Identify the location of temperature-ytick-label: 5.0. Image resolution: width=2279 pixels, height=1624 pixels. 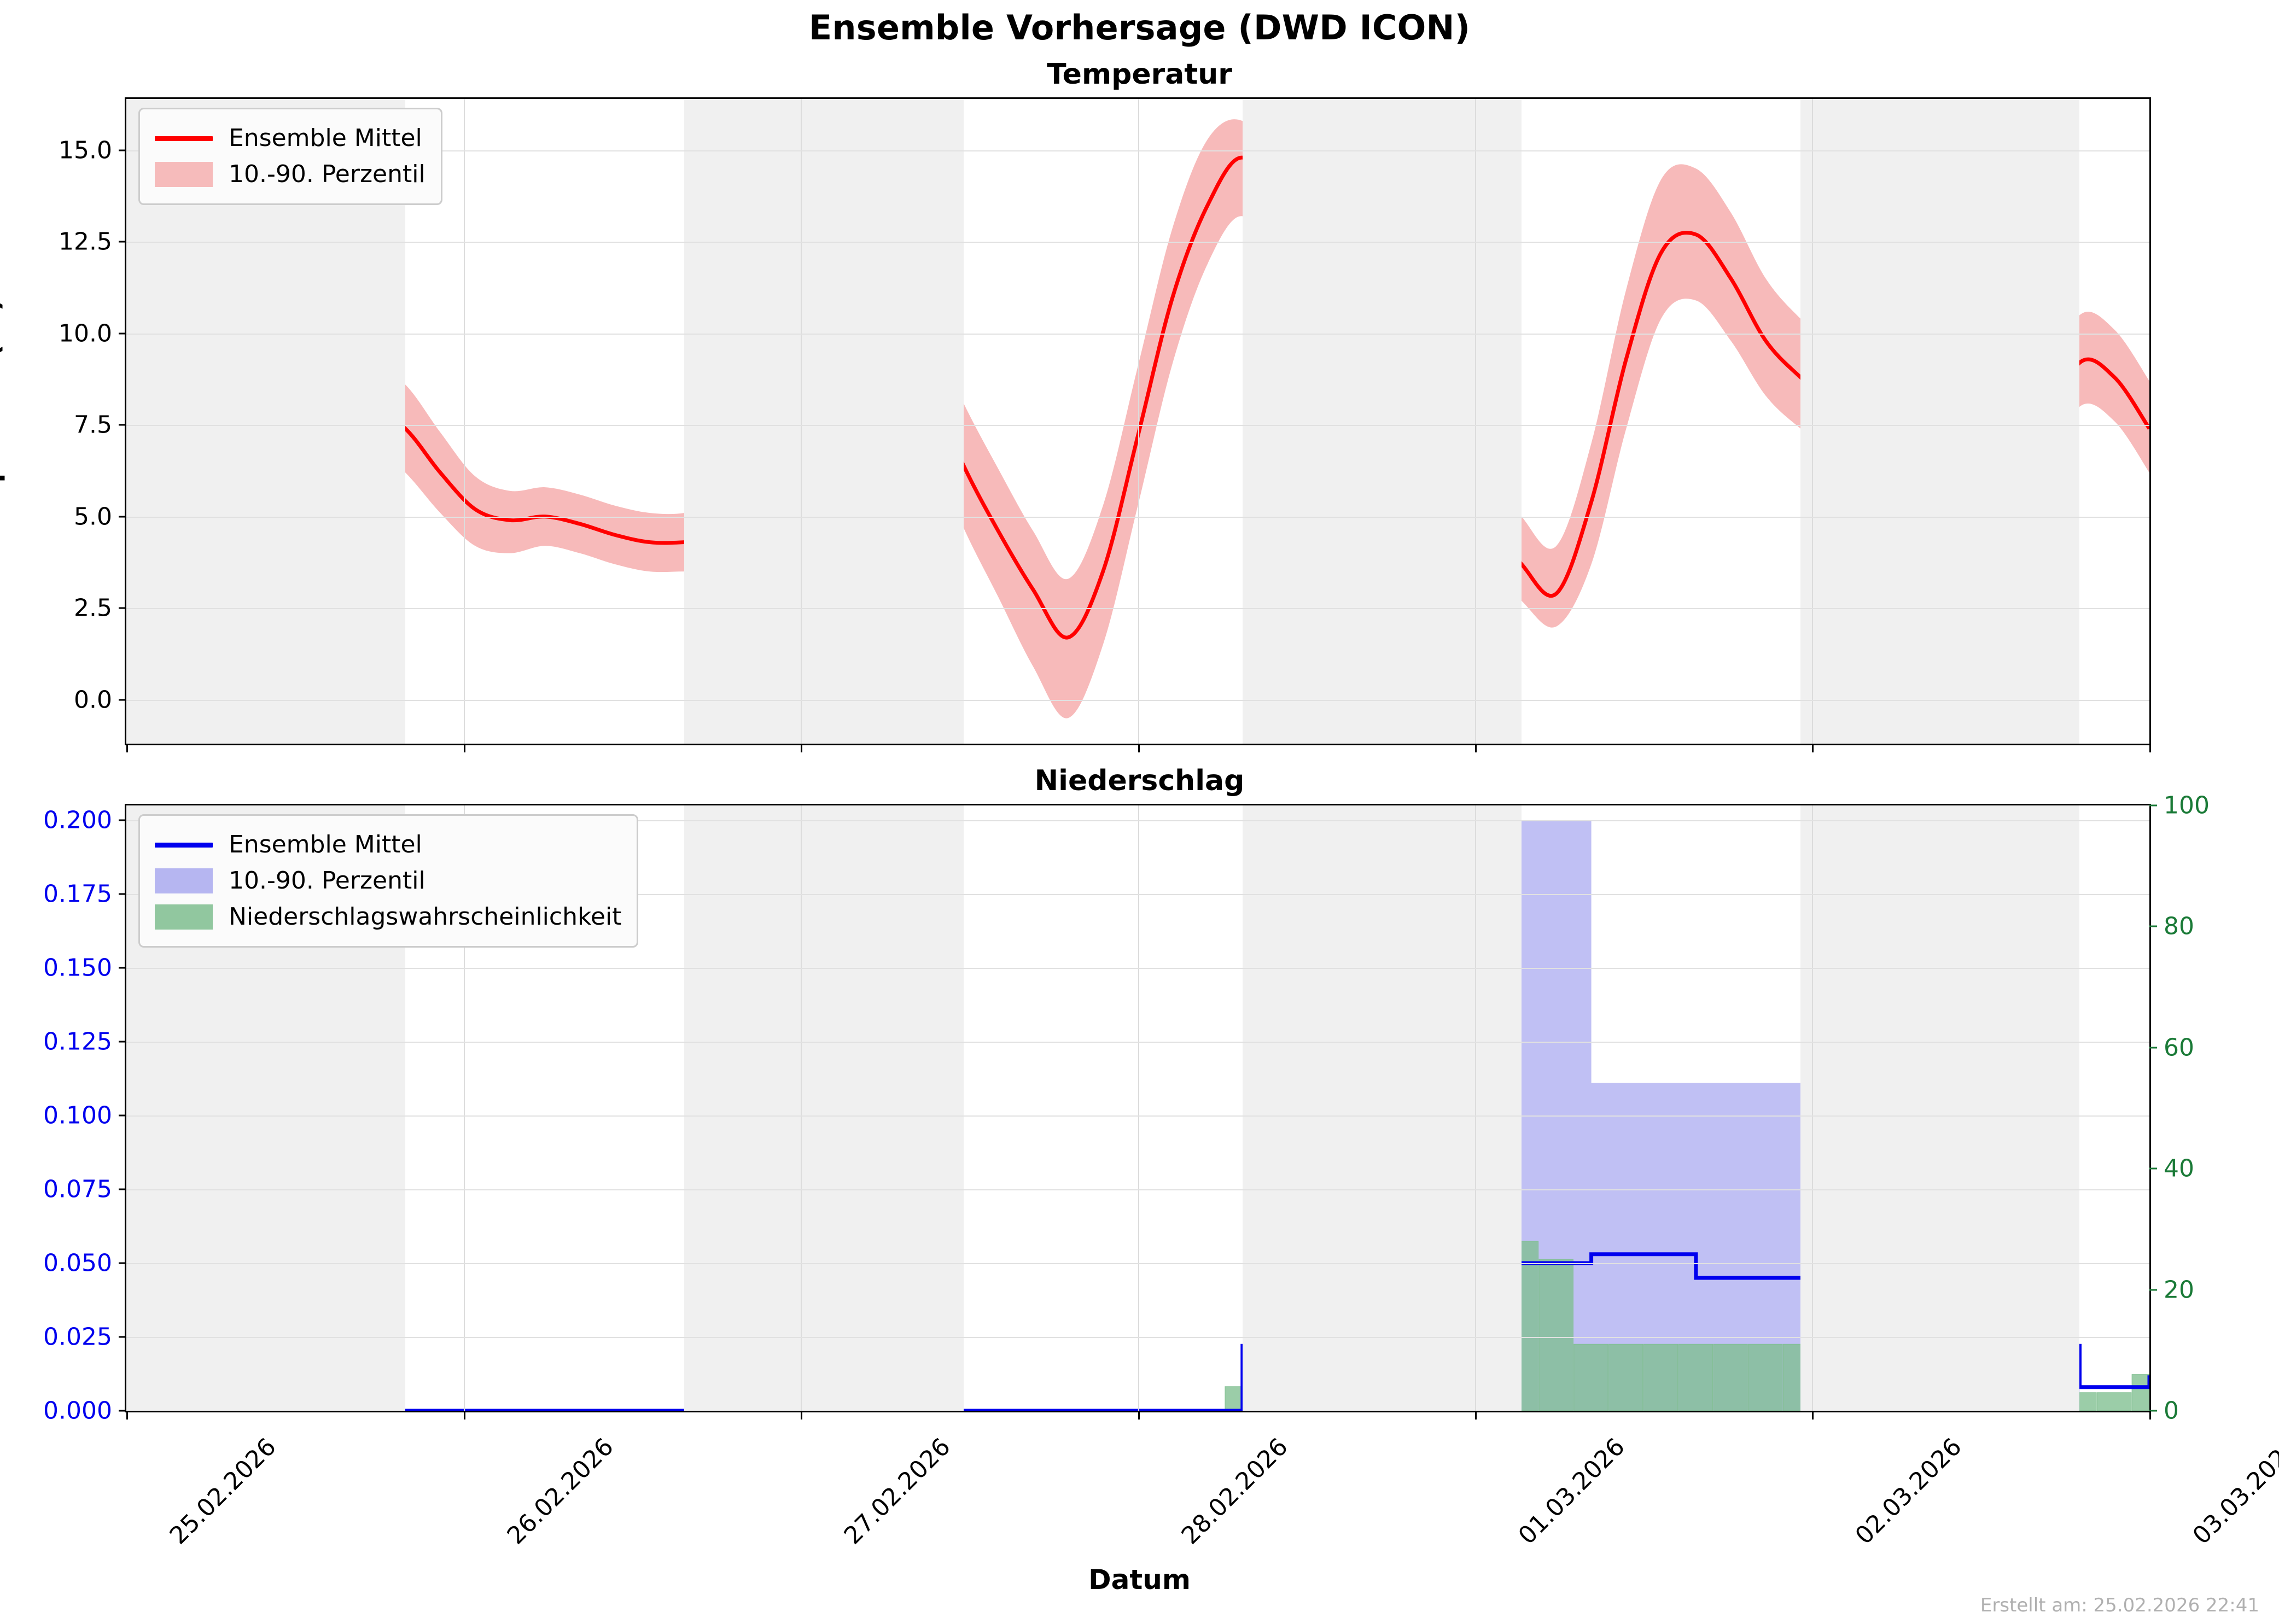
(93, 517).